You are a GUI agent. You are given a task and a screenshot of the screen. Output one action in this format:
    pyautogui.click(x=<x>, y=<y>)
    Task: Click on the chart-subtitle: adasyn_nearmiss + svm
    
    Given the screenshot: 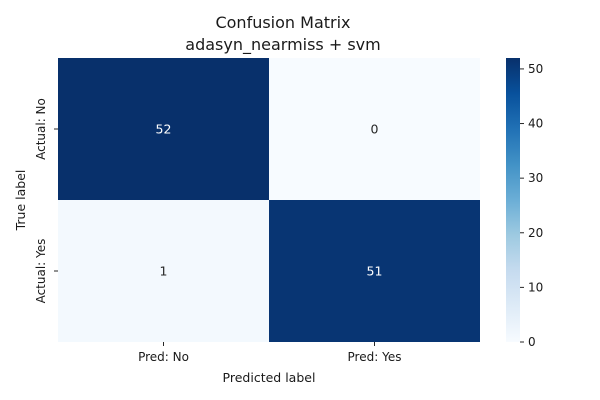 What is the action you would take?
    pyautogui.click(x=282, y=45)
    